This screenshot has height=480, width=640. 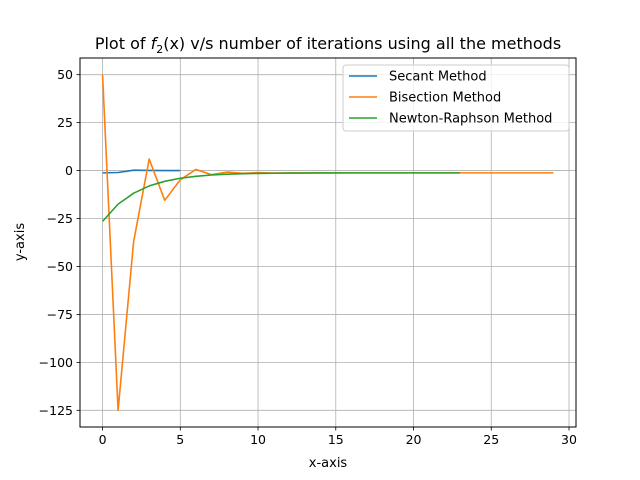 I want to click on y-tick-label: −100, so click(x=56, y=362).